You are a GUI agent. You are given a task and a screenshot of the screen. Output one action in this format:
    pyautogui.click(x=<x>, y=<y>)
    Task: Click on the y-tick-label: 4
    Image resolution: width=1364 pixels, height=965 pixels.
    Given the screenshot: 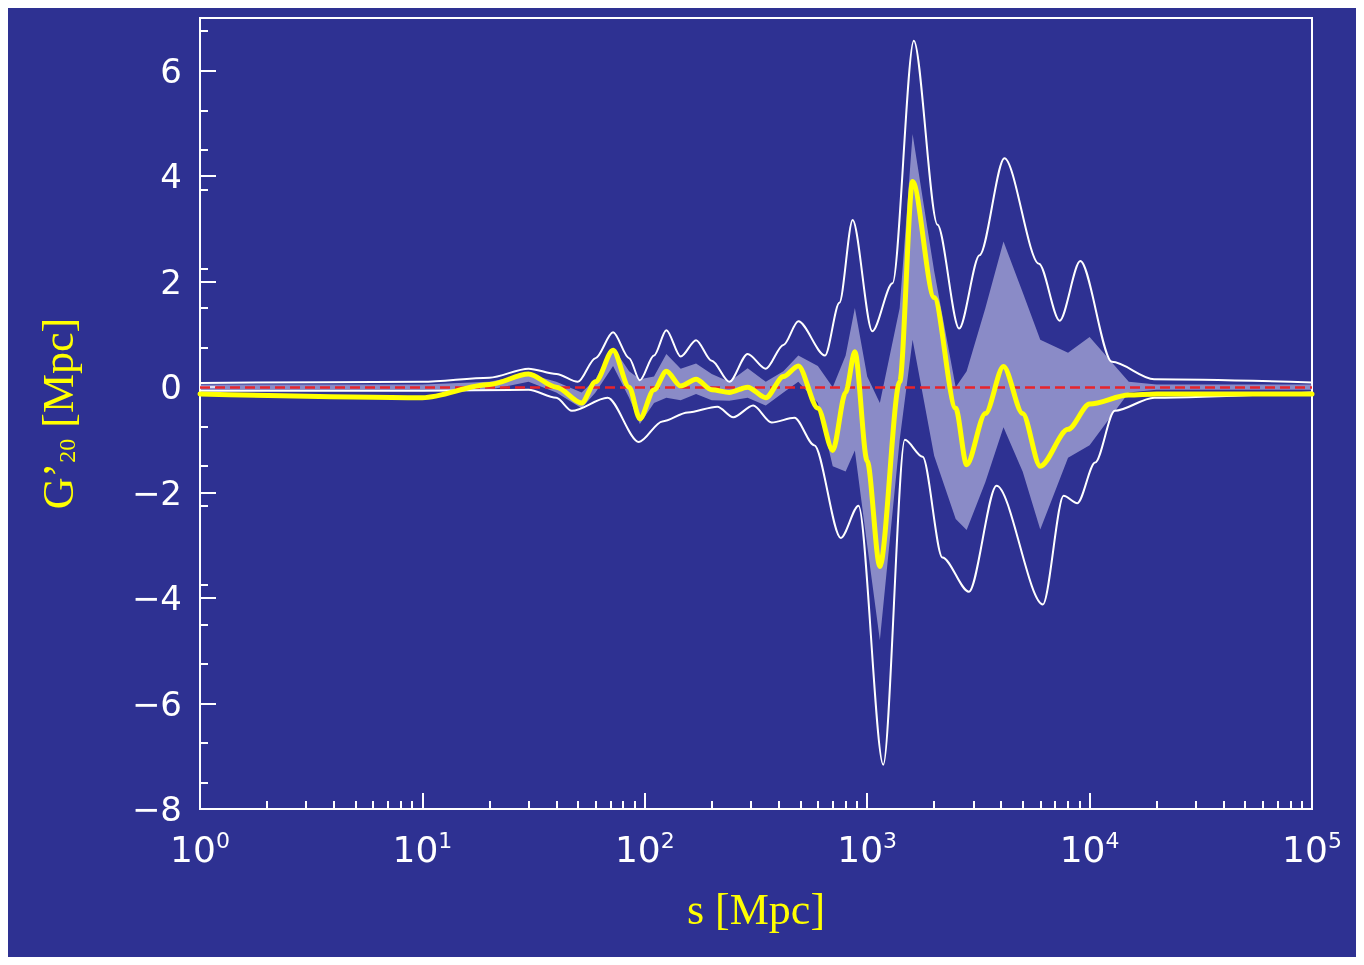 What is the action you would take?
    pyautogui.click(x=171, y=176)
    